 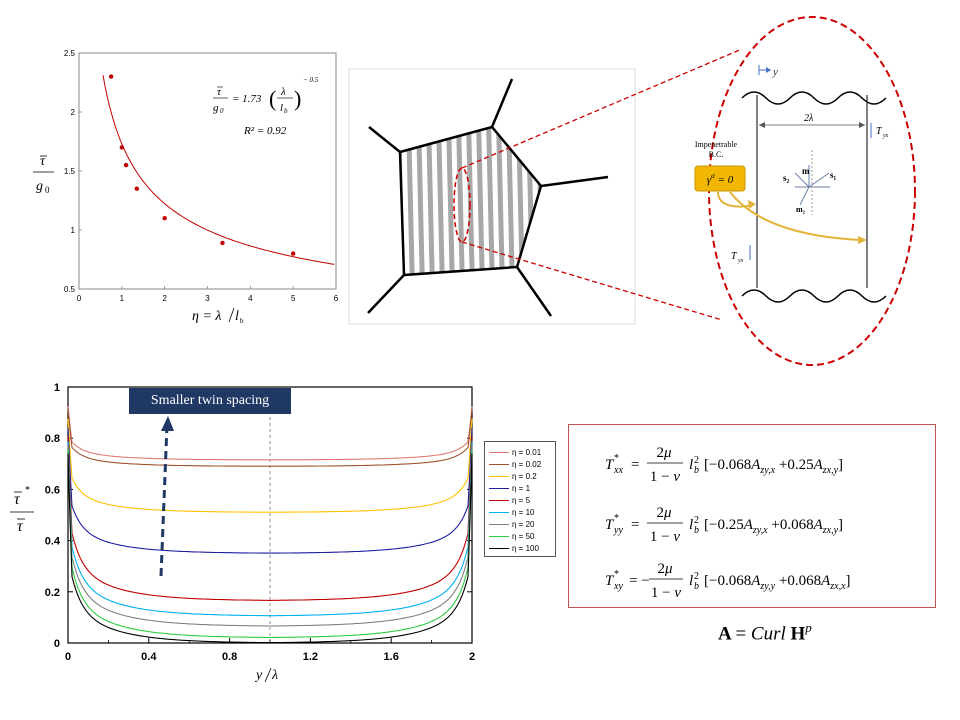 I want to click on legend-label: η = 0.02, so click(x=527, y=464).